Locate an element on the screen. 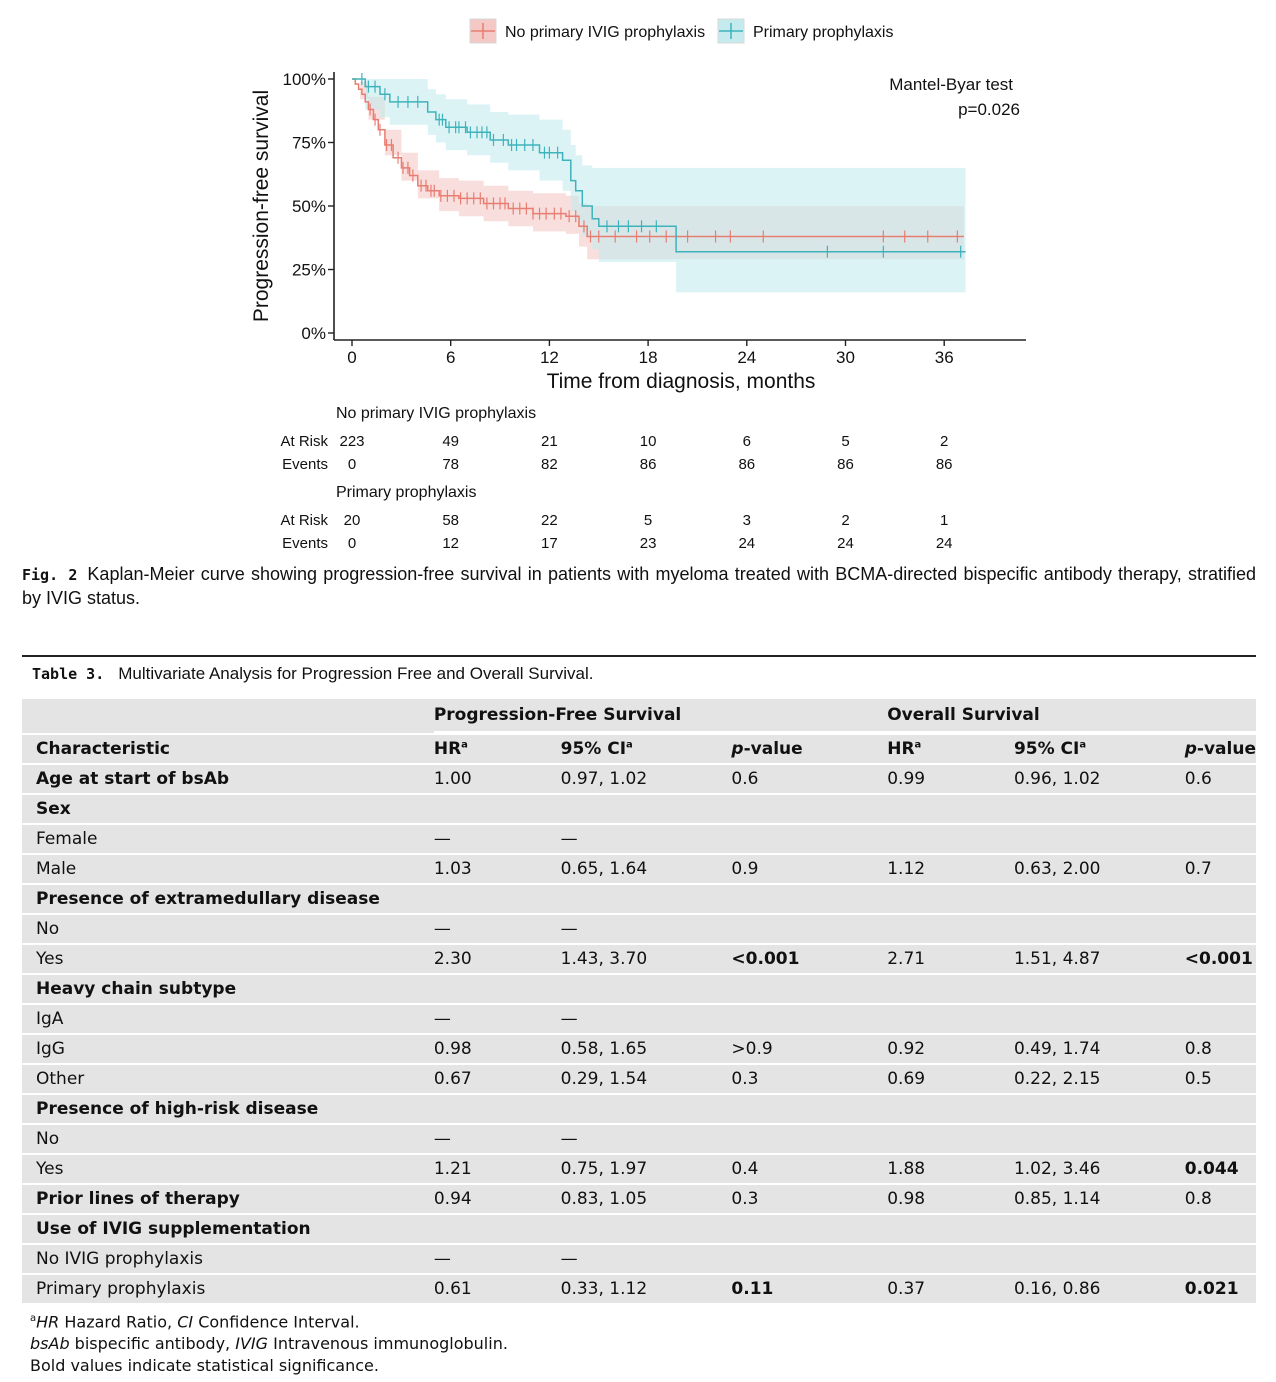  table-row: IgG 0.98 0.58, 1.65 >0.9 0.92 0.49, 1.74 0.8 is located at coordinates (639, 1049).